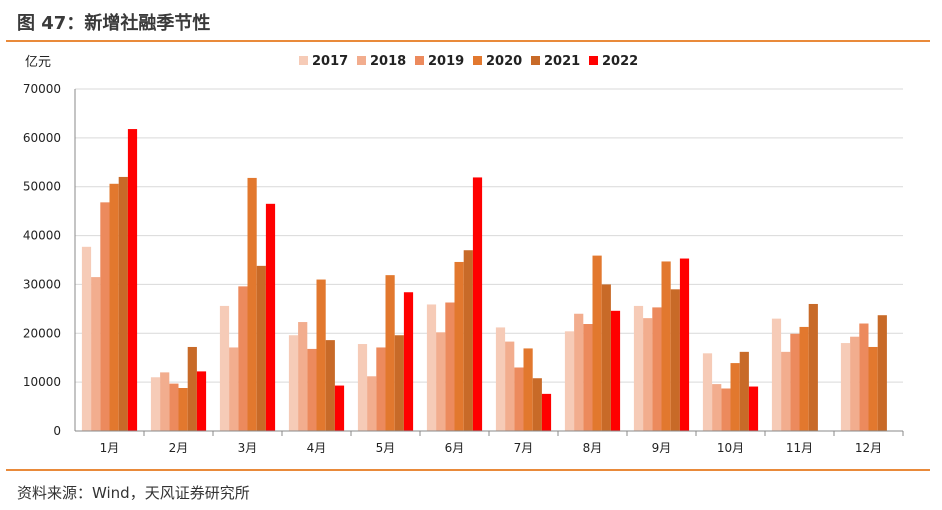 The width and height of the screenshot is (942, 510). Describe the element at coordinates (42, 260) in the screenshot. I see `y-tick-labels: 0 10000 20000 30000 40000 50000 60000 70000` at that location.